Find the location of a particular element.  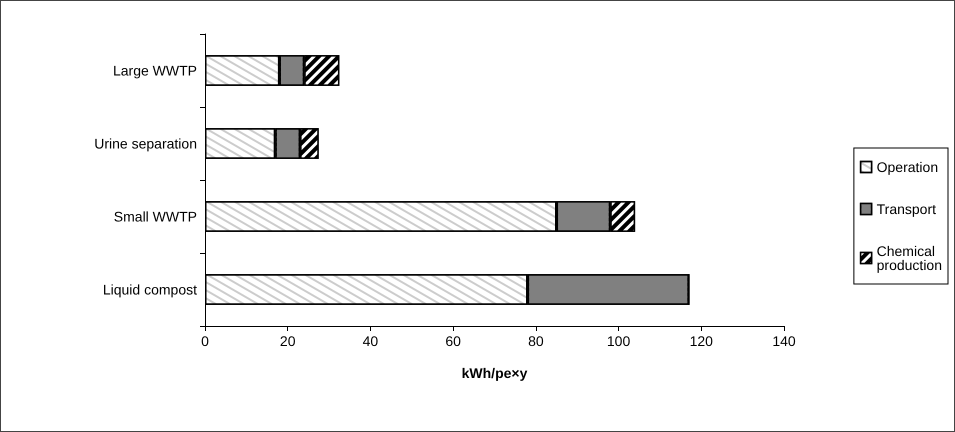

x-tick-label: 140 is located at coordinates (784, 341).